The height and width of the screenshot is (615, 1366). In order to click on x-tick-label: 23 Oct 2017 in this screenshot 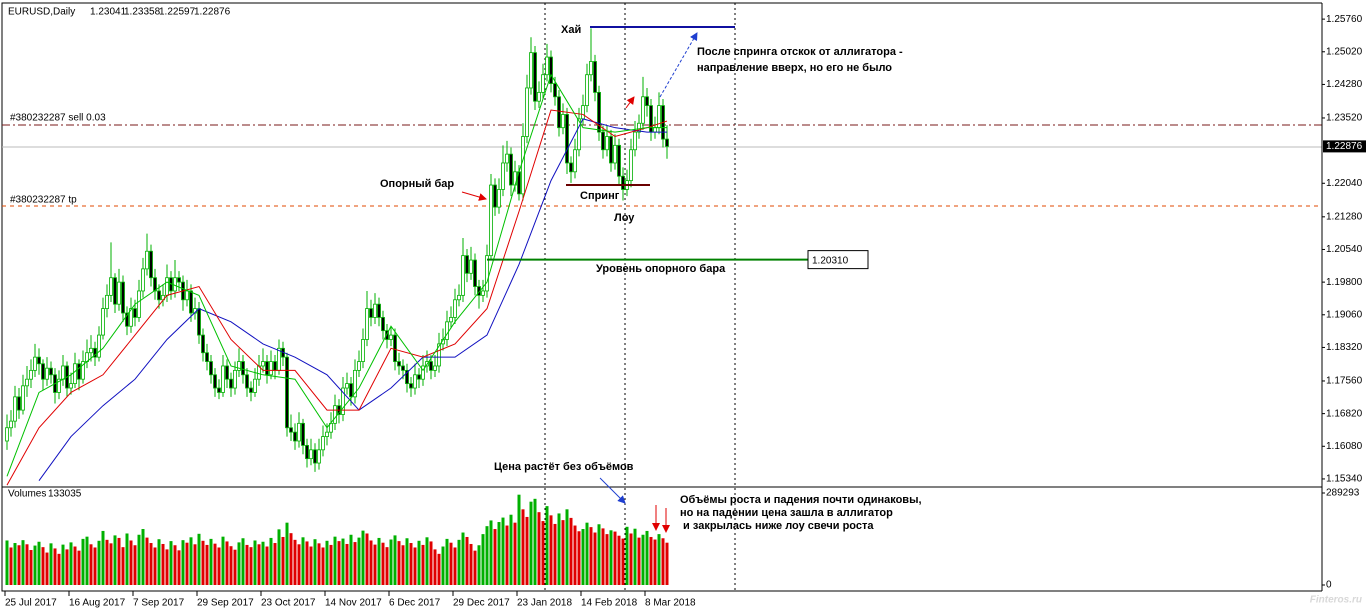, I will do `click(288, 603)`.